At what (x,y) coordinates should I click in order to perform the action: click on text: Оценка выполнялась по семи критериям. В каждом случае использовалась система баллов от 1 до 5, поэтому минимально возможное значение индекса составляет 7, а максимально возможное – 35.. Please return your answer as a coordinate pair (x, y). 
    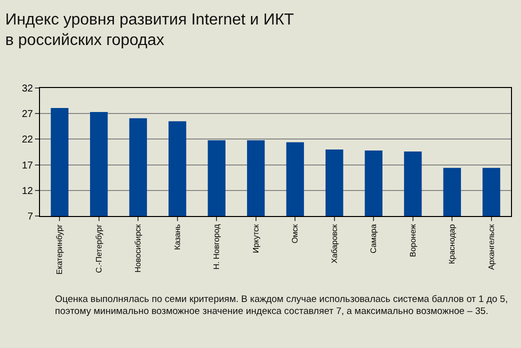
    Looking at the image, I should click on (282, 306).